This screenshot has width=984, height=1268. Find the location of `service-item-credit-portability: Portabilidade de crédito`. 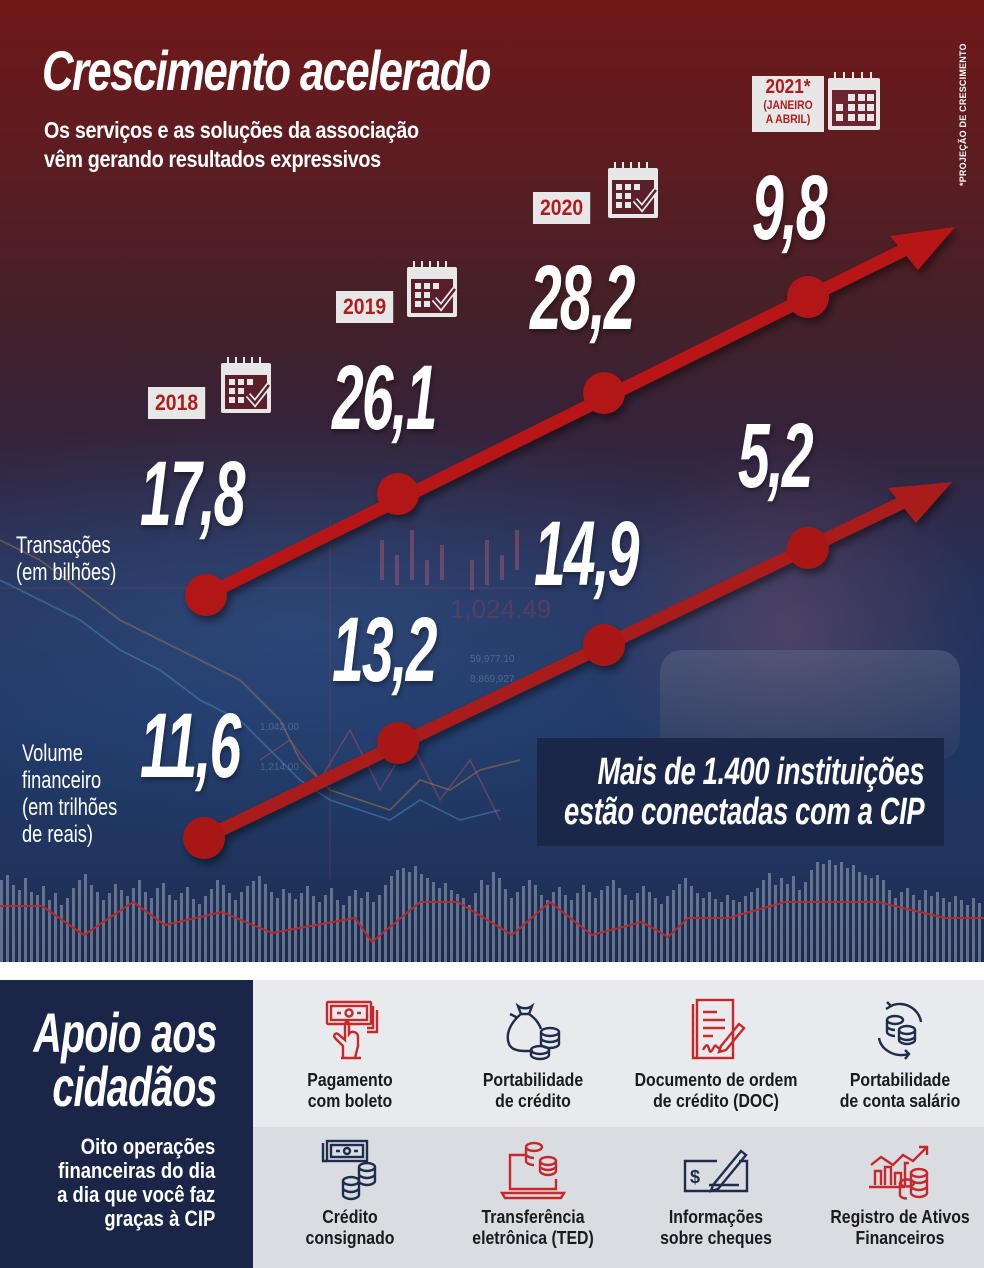

service-item-credit-portability: Portabilidade de crédito is located at coordinates (533, 1053).